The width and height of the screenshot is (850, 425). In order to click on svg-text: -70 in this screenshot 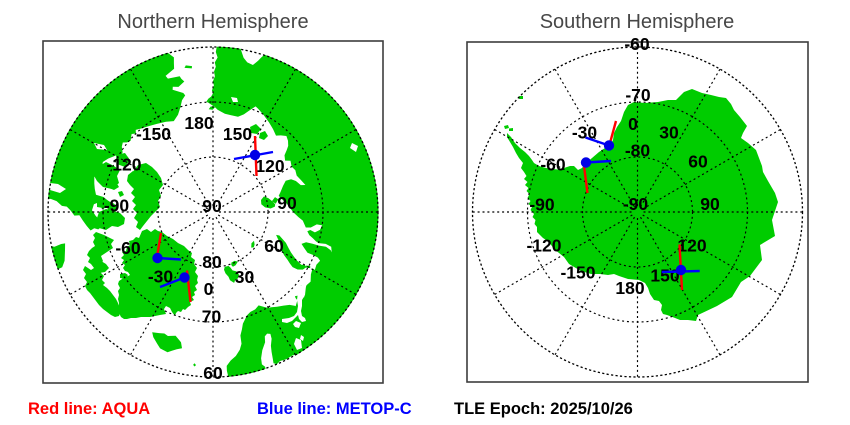, I will do `click(638, 95)`.